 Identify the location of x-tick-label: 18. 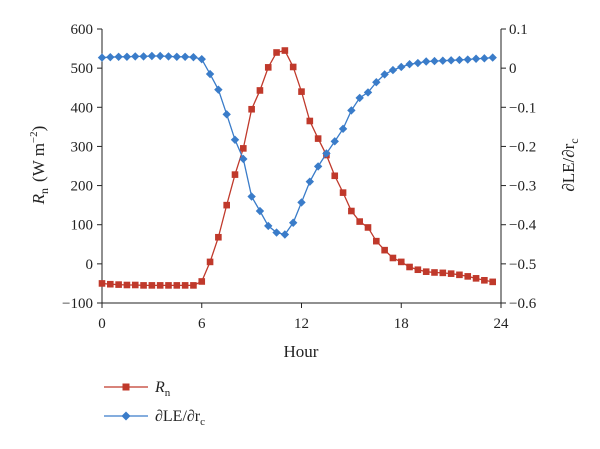
(401, 324).